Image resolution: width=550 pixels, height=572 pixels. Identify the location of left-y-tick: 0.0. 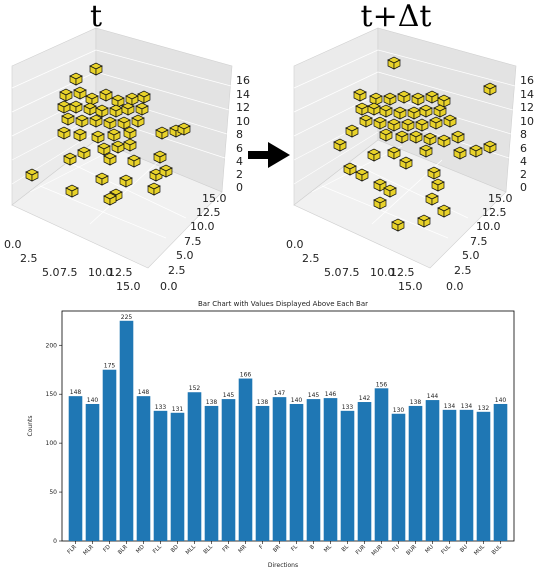
(169, 286).